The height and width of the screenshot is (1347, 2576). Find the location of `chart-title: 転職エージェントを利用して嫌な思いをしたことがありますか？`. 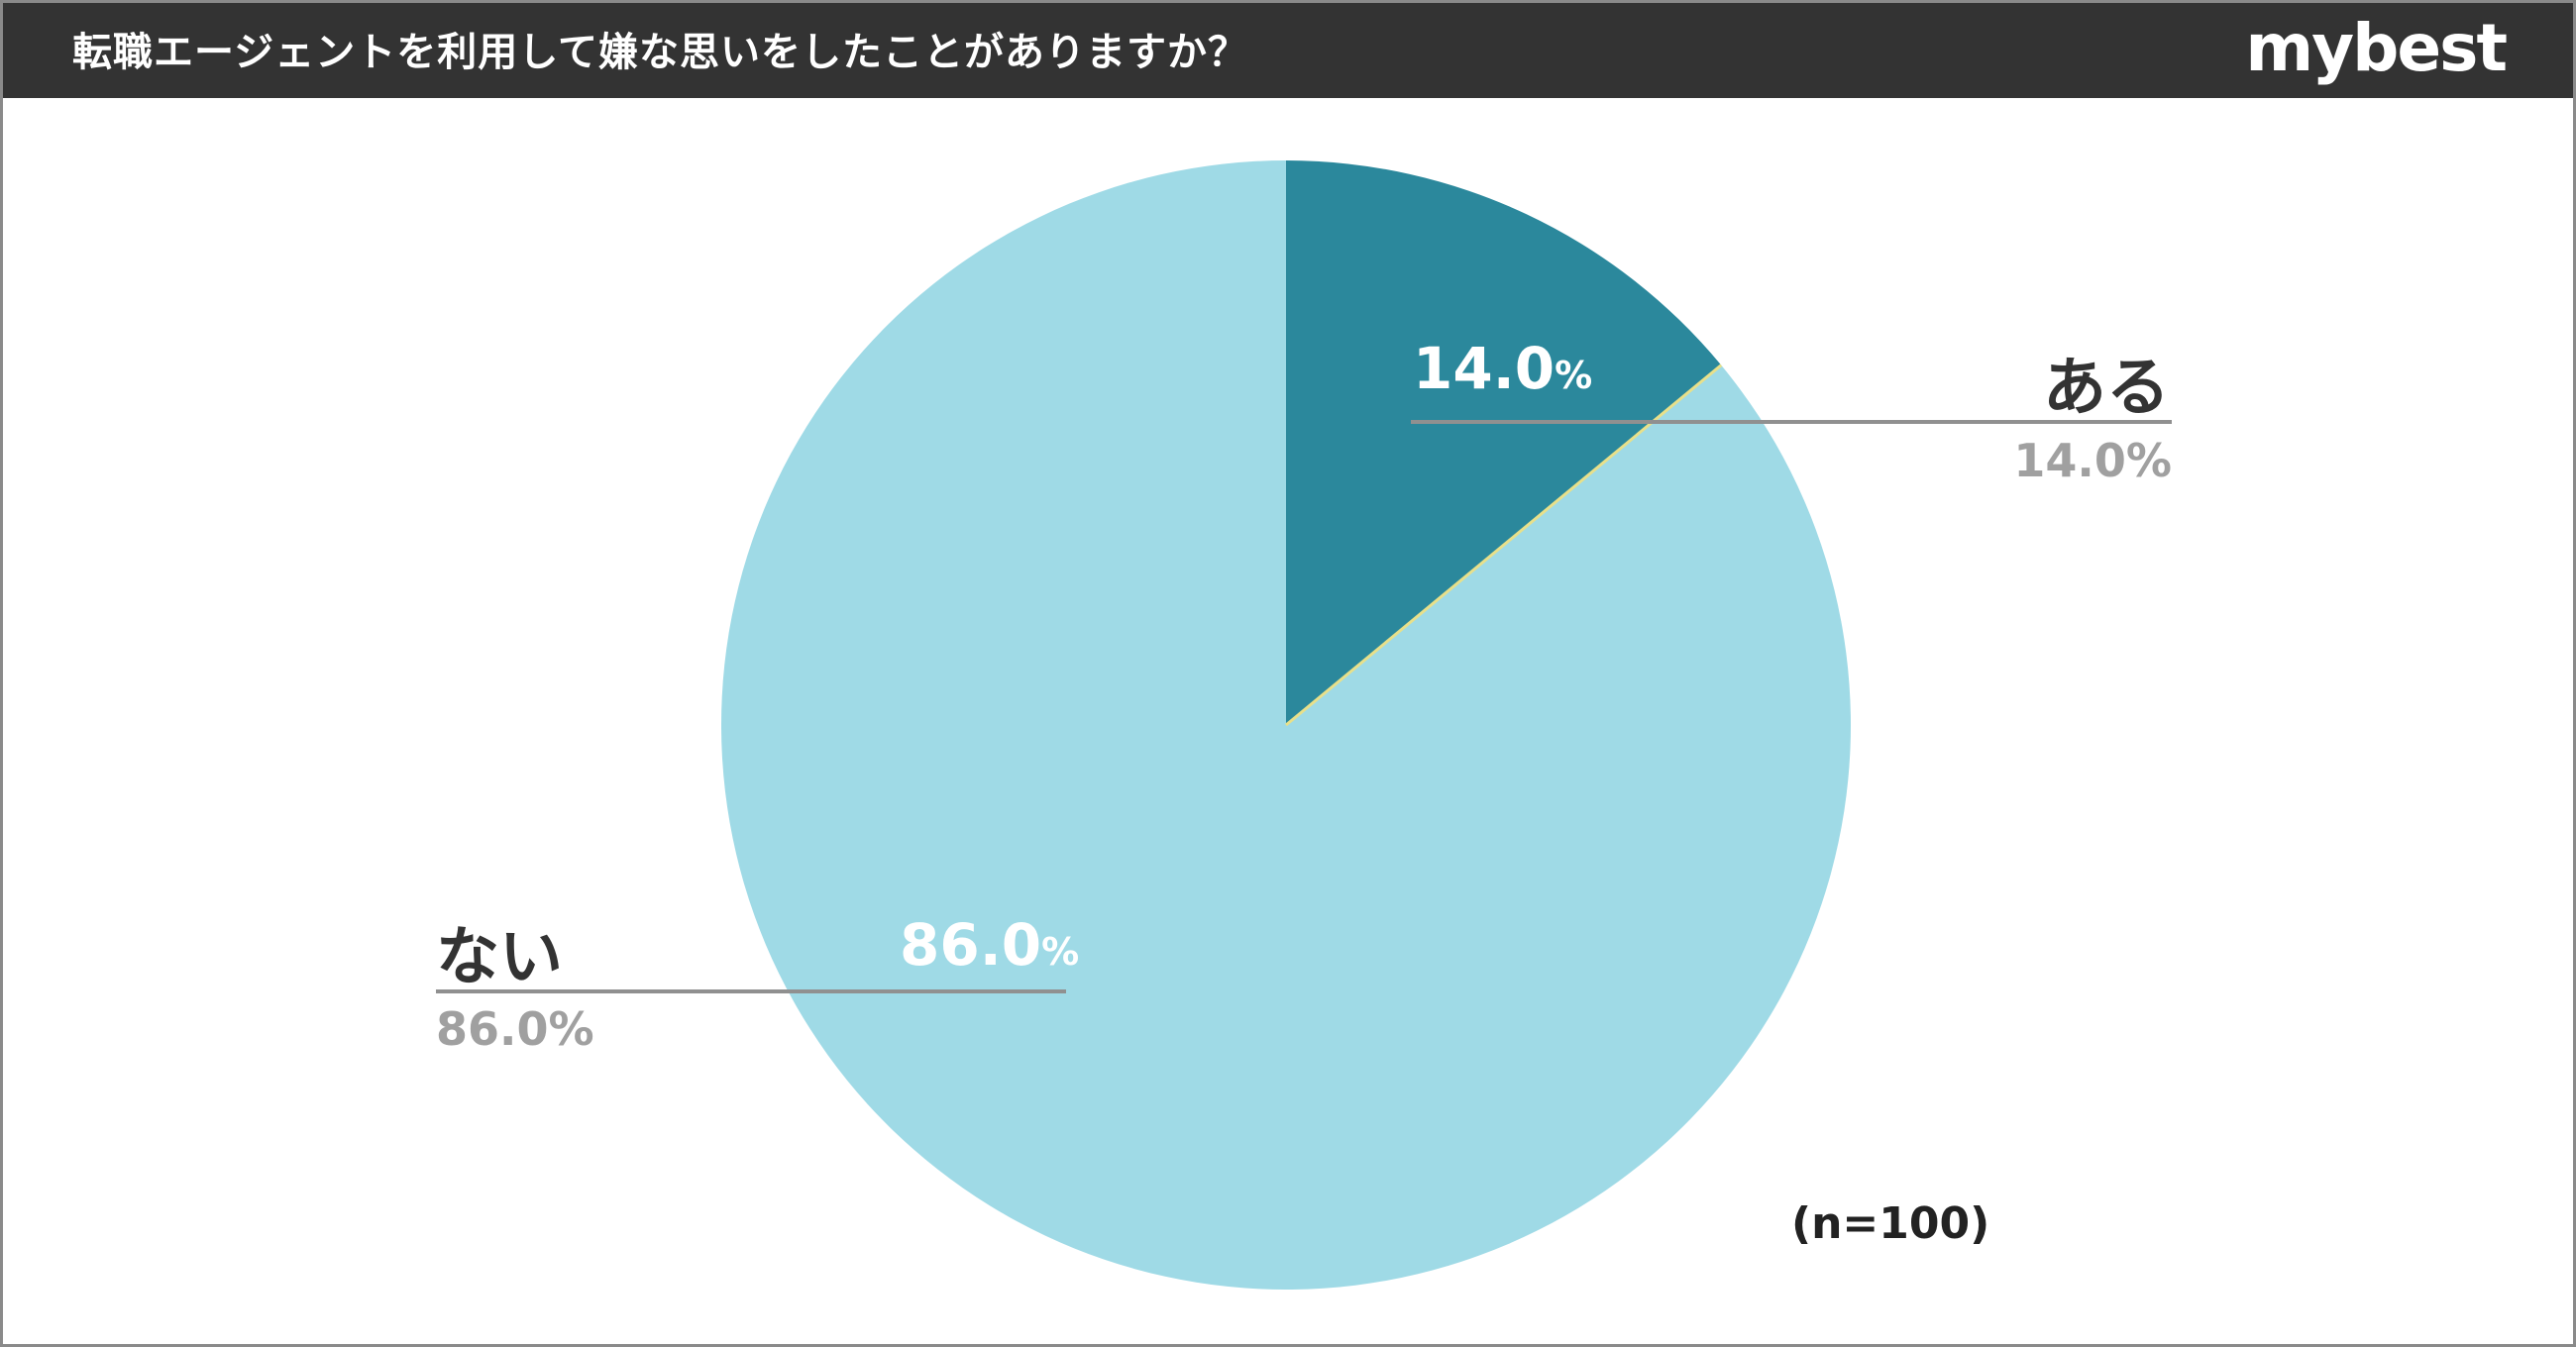

chart-title: 転職エージェントを利用して嫌な思いをしたことがありますか？ is located at coordinates (660, 52).